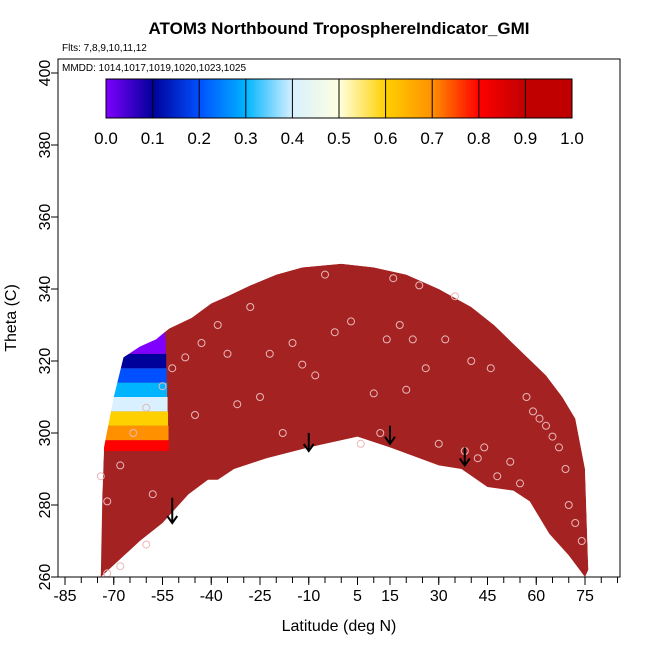  Describe the element at coordinates (536, 596) in the screenshot. I see `x-tick-label: 60` at that location.